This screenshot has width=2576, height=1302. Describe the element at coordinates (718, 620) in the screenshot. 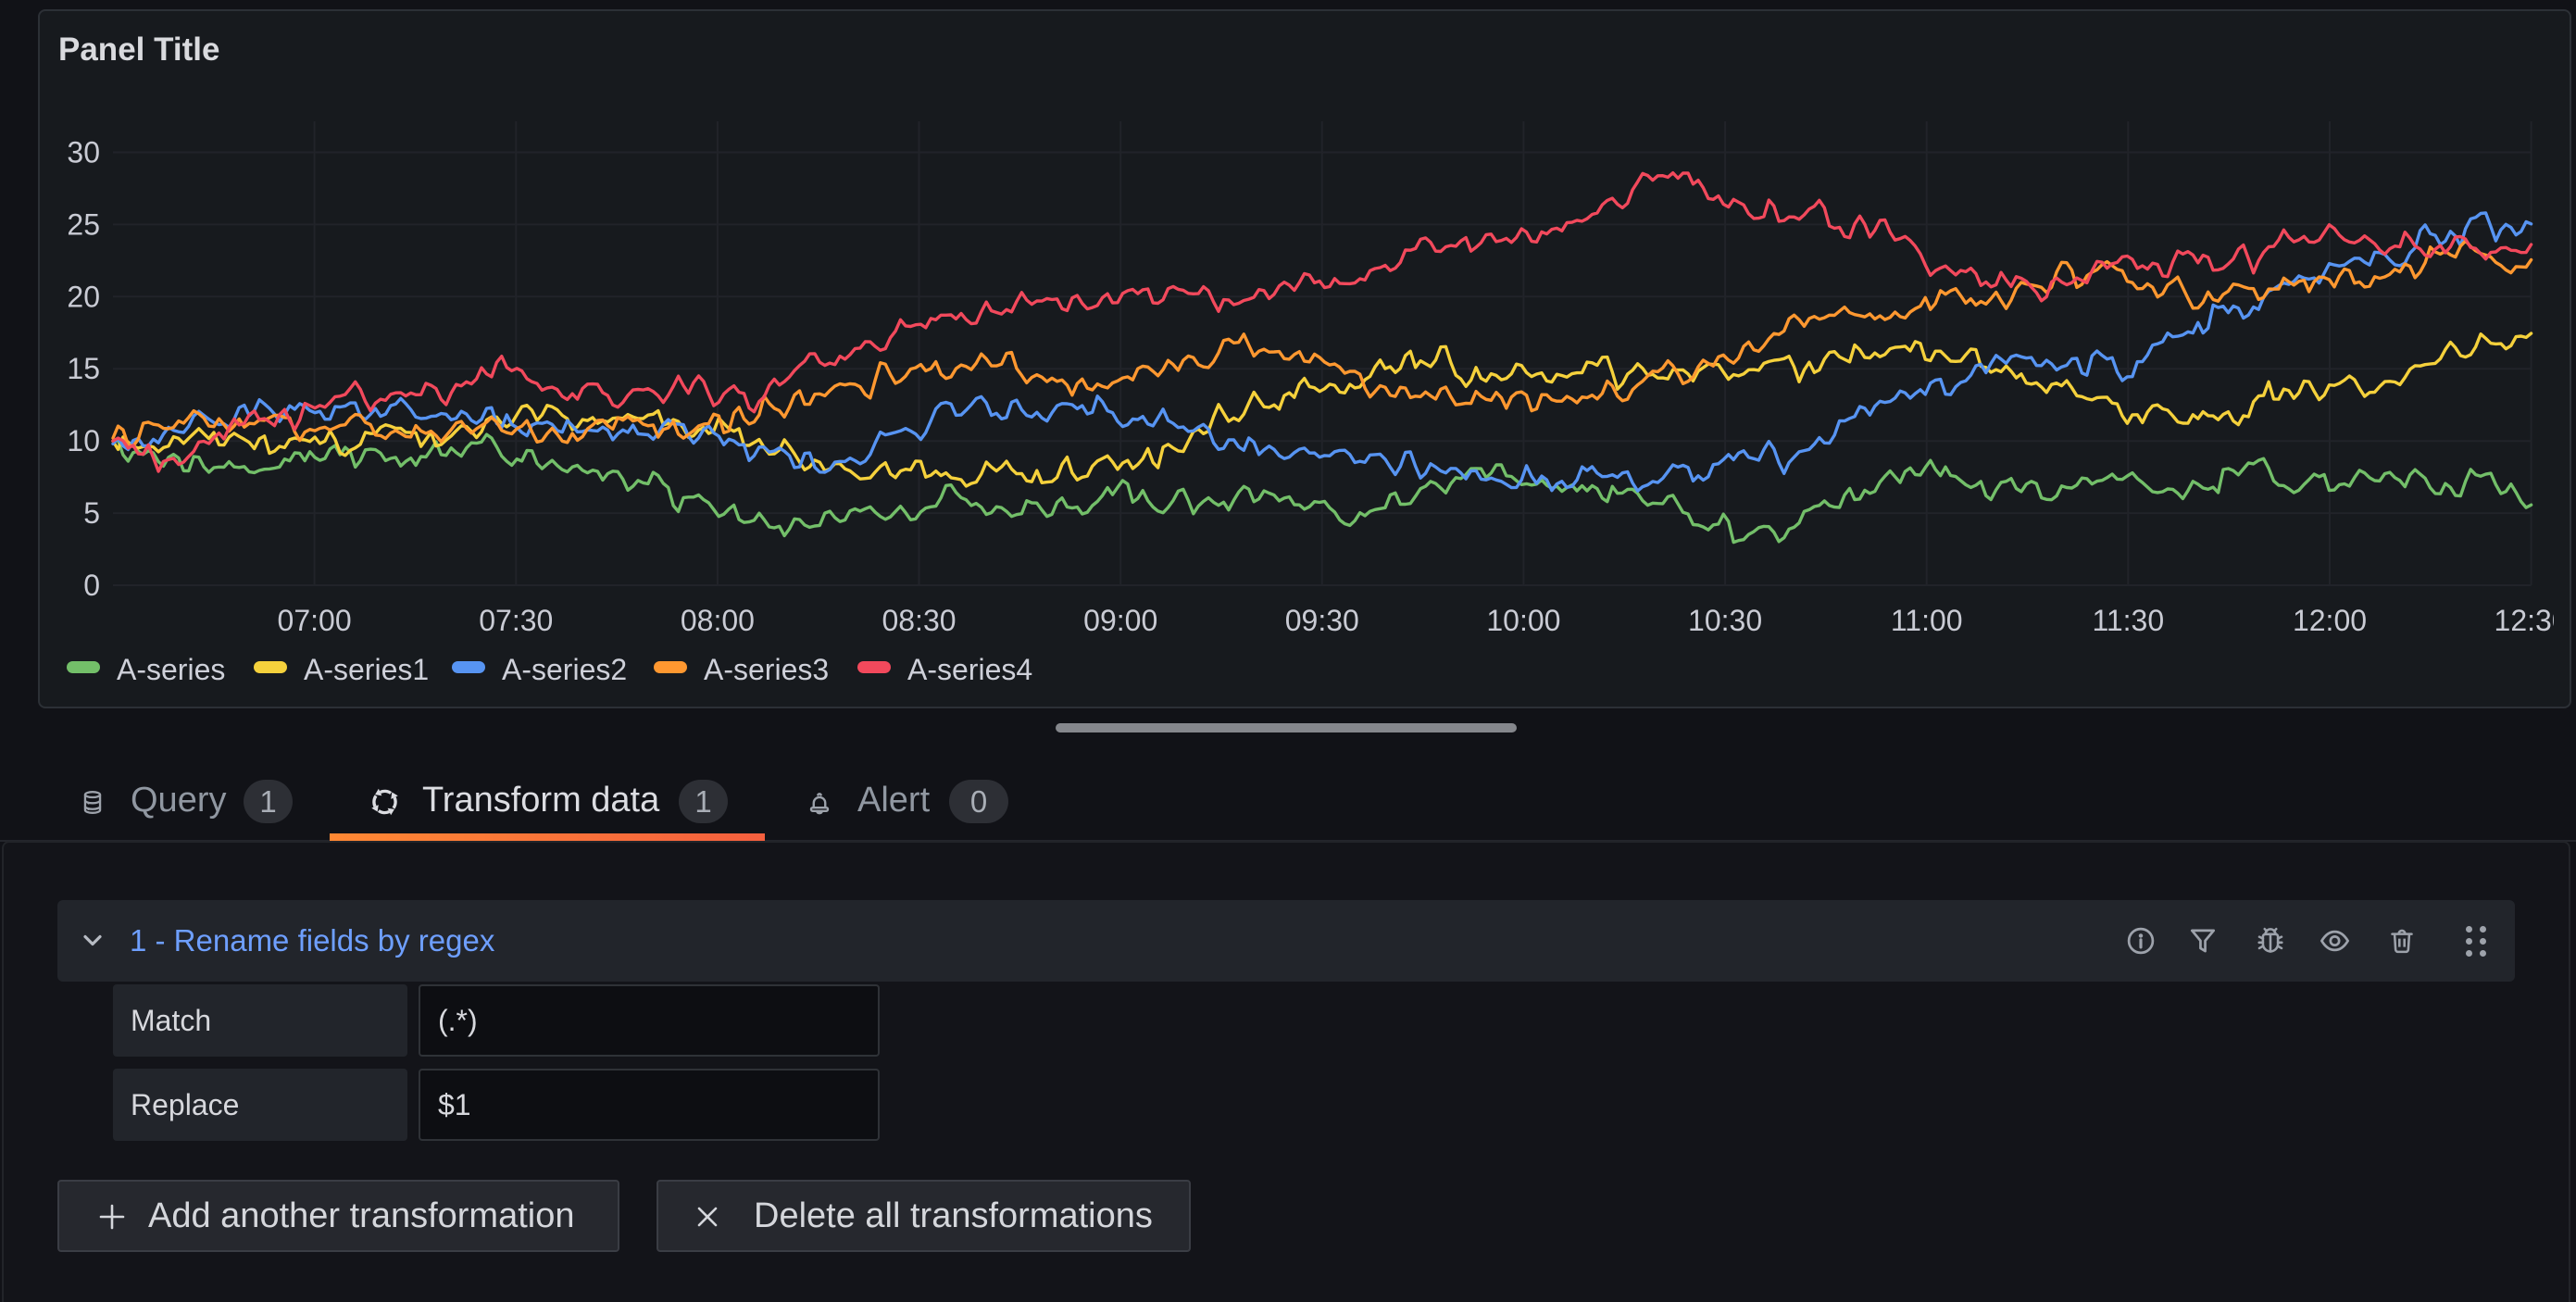

I see `svg-text: 08:00` at that location.